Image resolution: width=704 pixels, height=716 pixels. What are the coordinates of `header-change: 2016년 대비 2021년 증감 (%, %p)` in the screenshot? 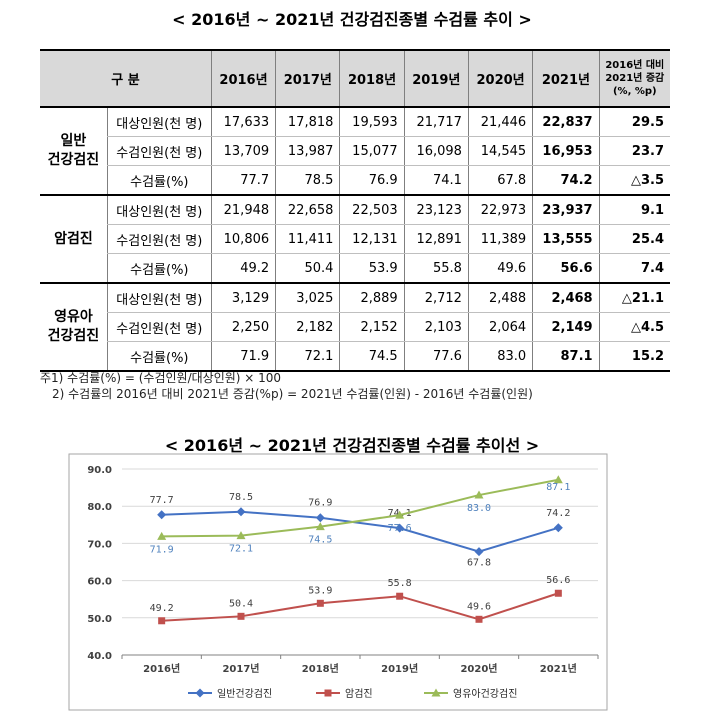 It's located at (634, 78).